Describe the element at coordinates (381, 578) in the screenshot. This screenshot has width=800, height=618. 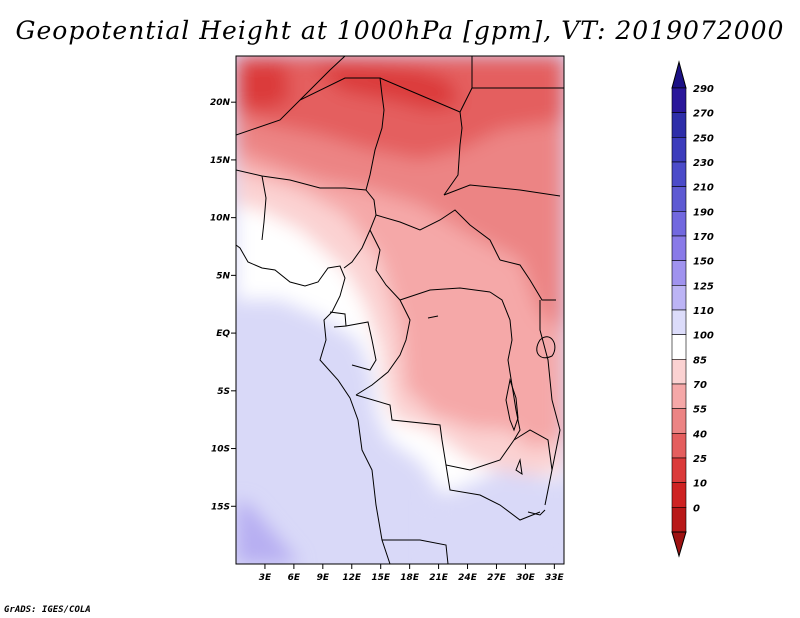
I see `x-tick-label: 15E` at that location.